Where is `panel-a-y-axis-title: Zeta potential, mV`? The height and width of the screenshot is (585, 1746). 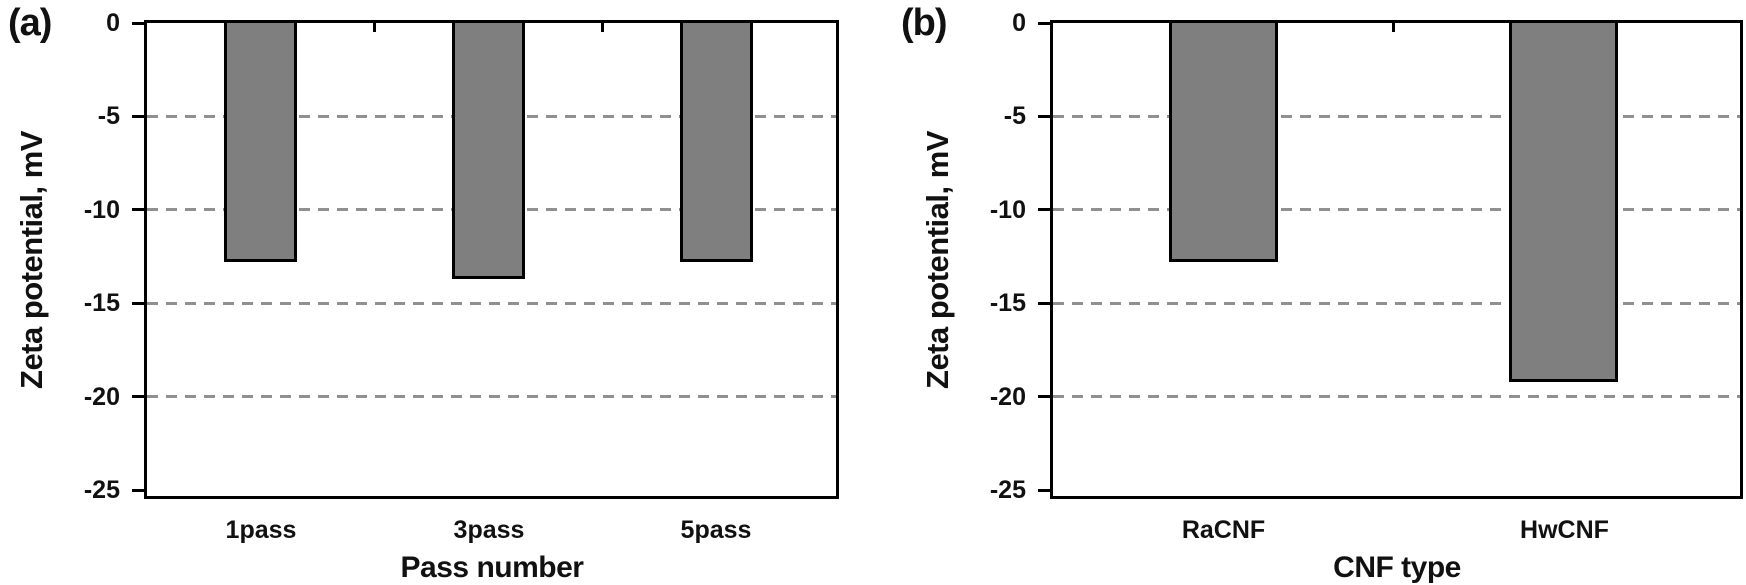
panel-a-y-axis-title: Zeta potential, mV is located at coordinates (31, 260).